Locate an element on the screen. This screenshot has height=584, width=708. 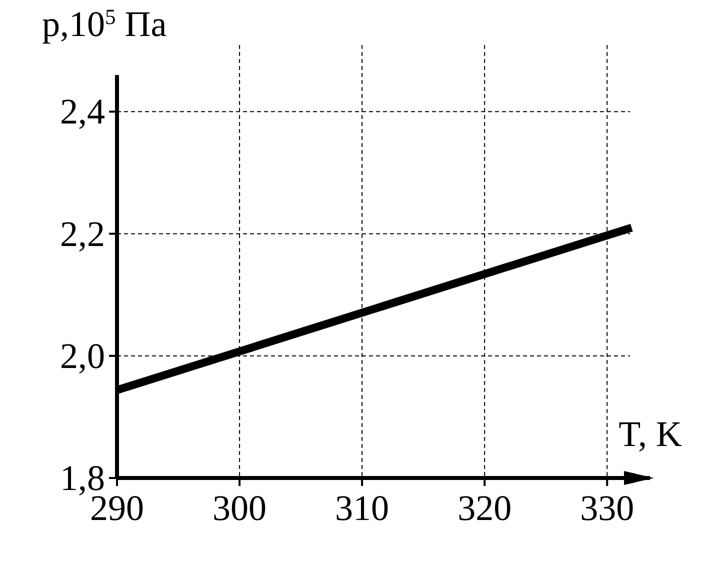
y-tick-label: 2,0 is located at coordinates (82, 356).